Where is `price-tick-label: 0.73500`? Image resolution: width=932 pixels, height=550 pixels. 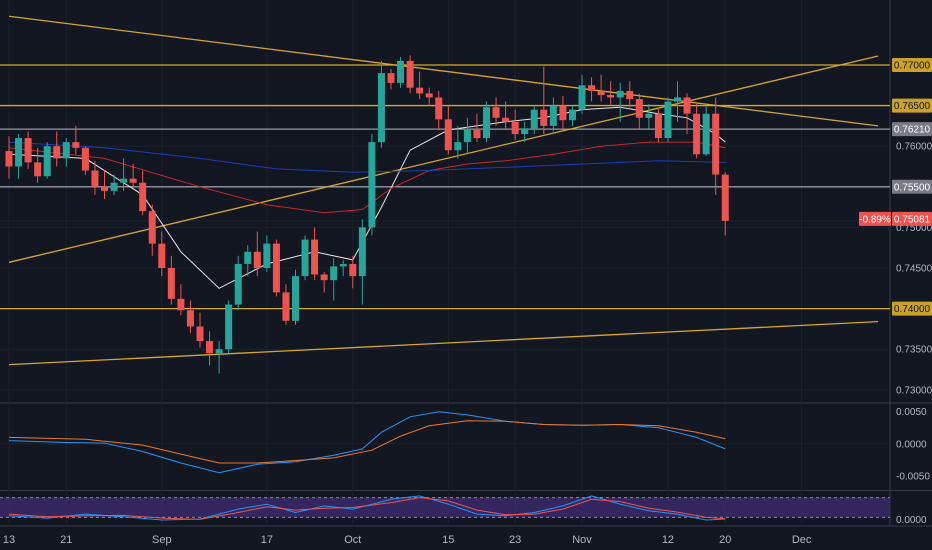
price-tick-label: 0.73500 is located at coordinates (914, 350).